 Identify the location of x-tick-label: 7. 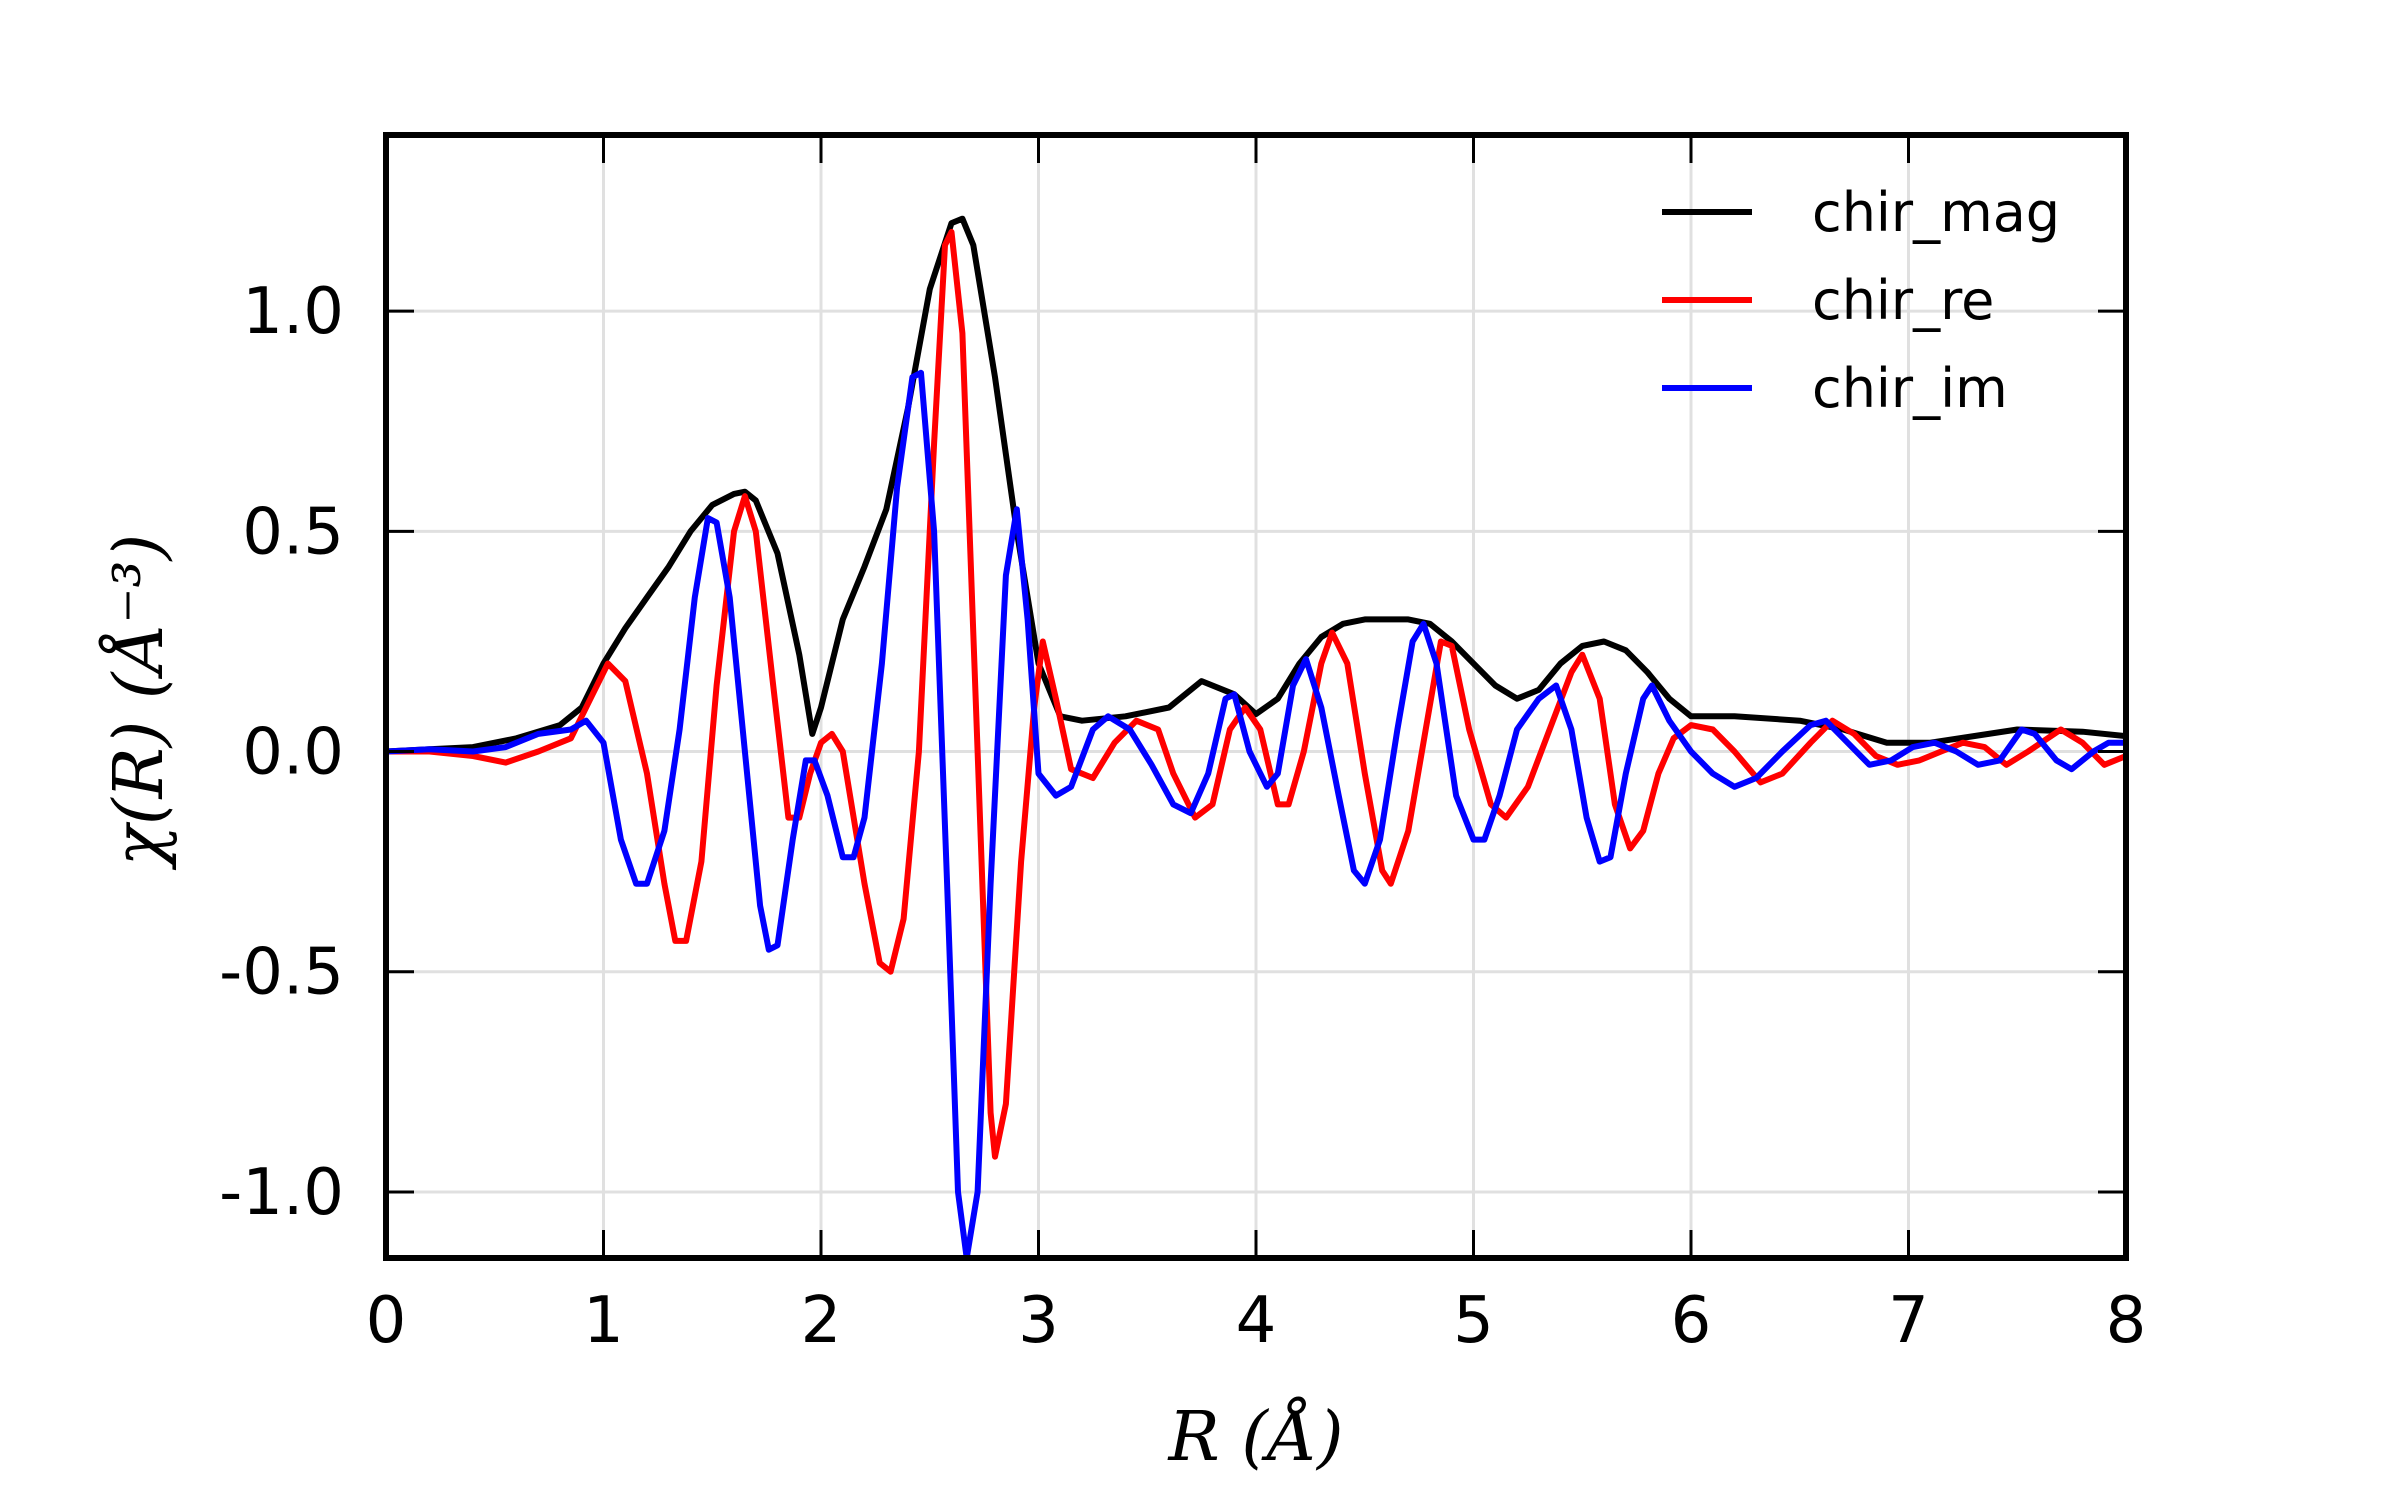
(1908, 1321).